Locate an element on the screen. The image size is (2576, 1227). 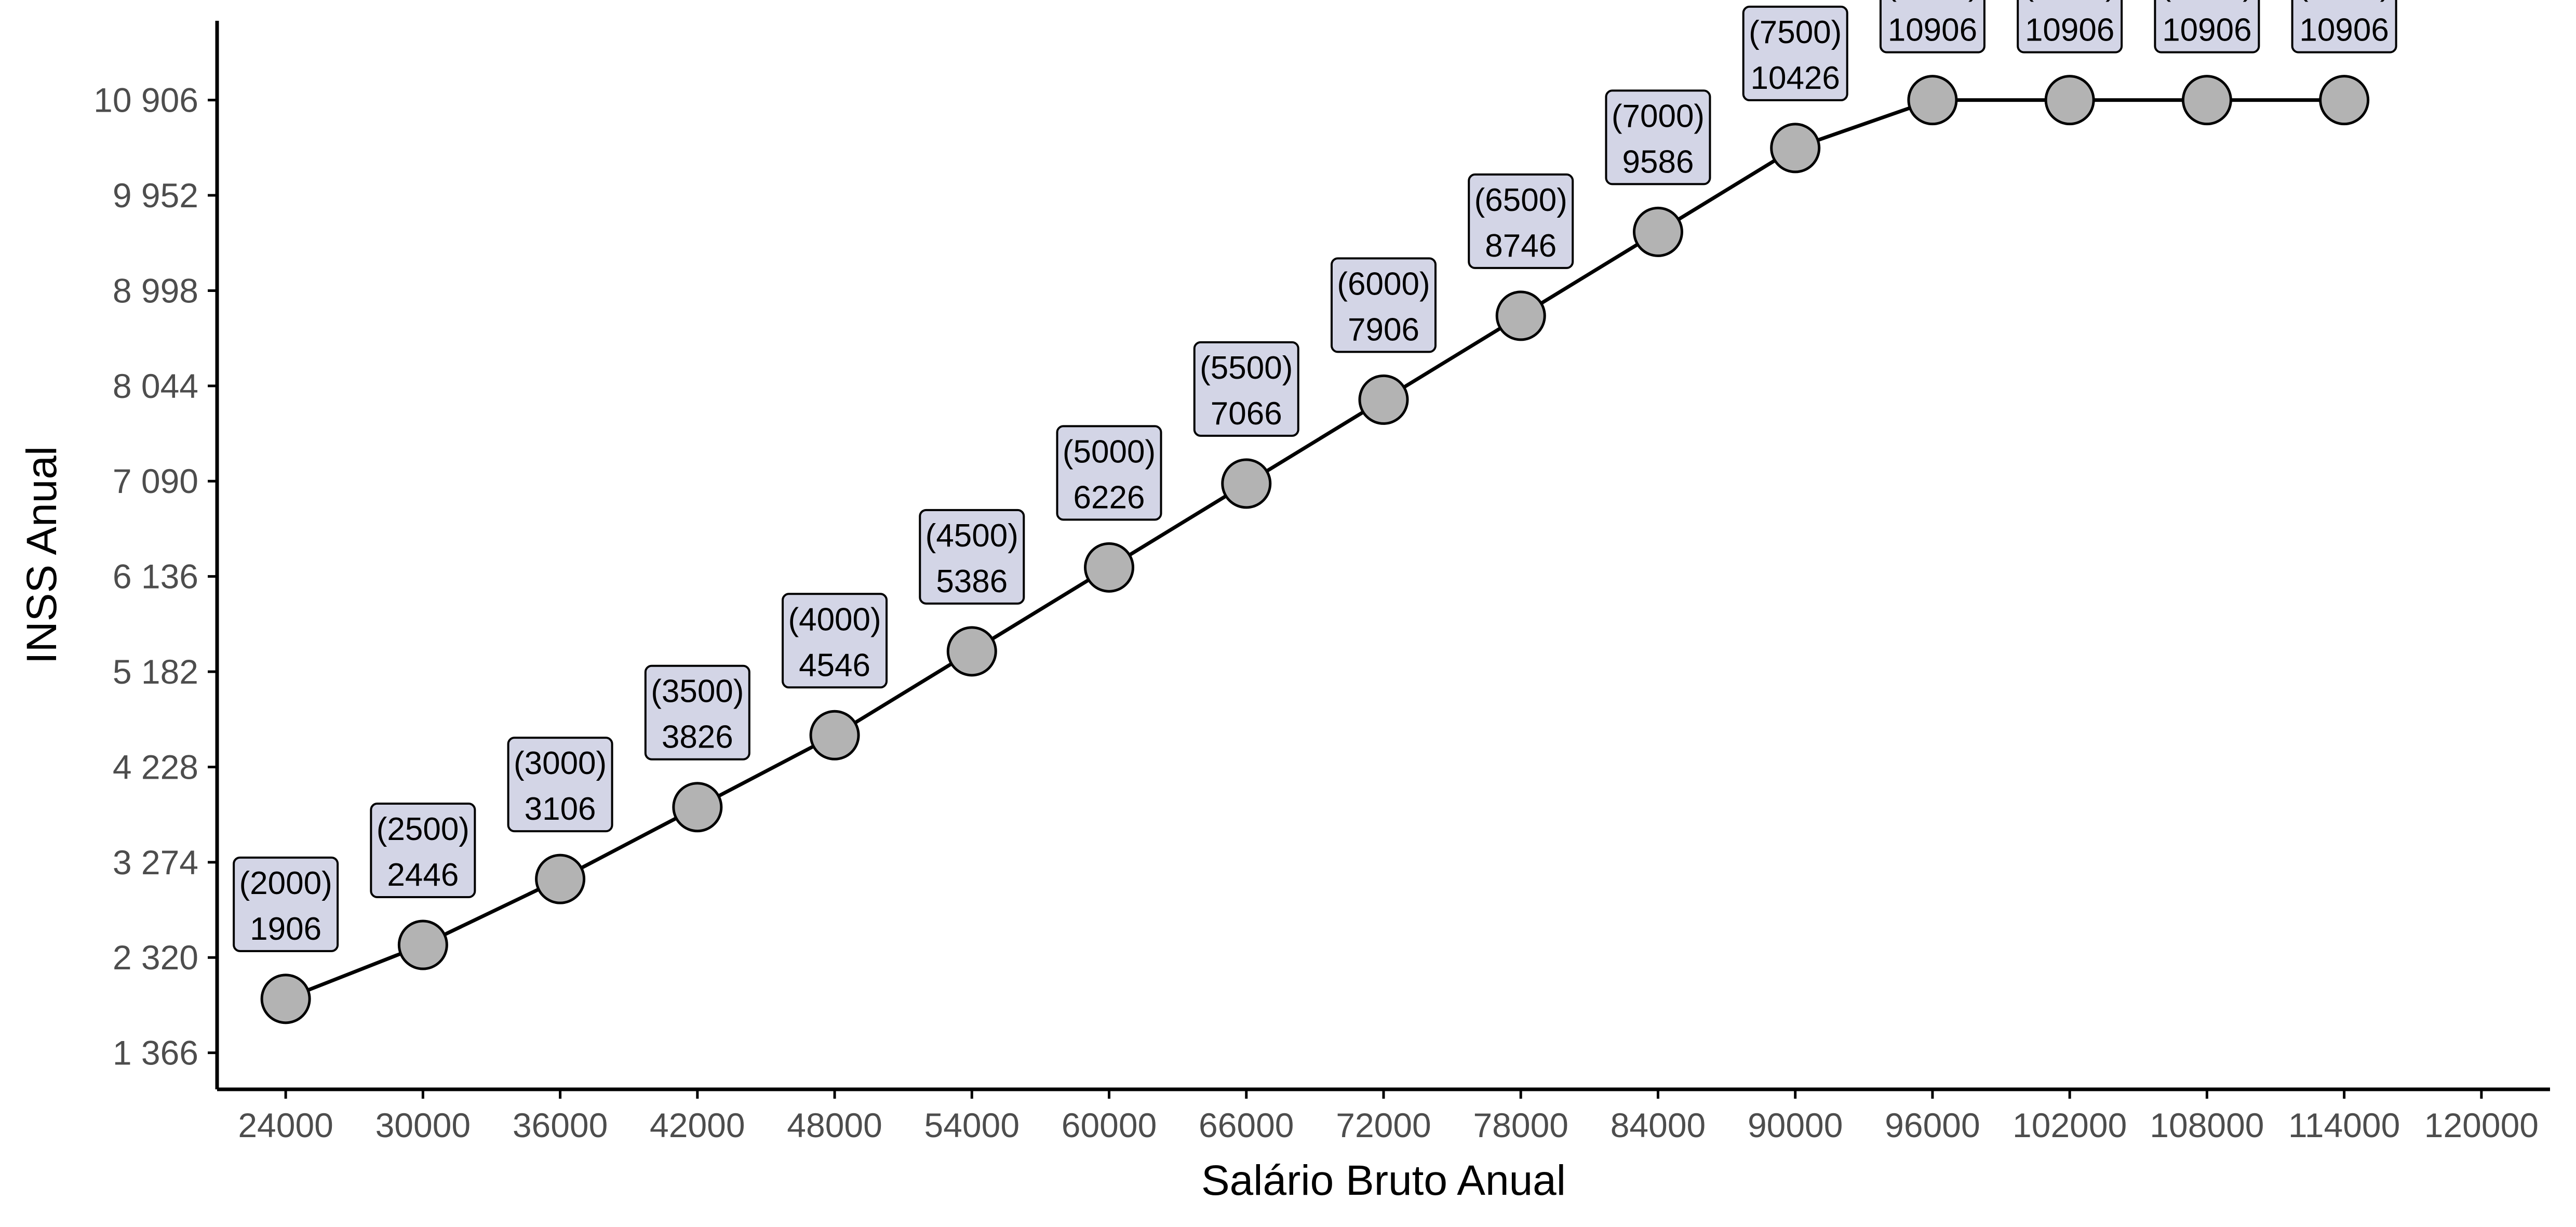
data-label: (9000) 10906 is located at coordinates (2207, 27).